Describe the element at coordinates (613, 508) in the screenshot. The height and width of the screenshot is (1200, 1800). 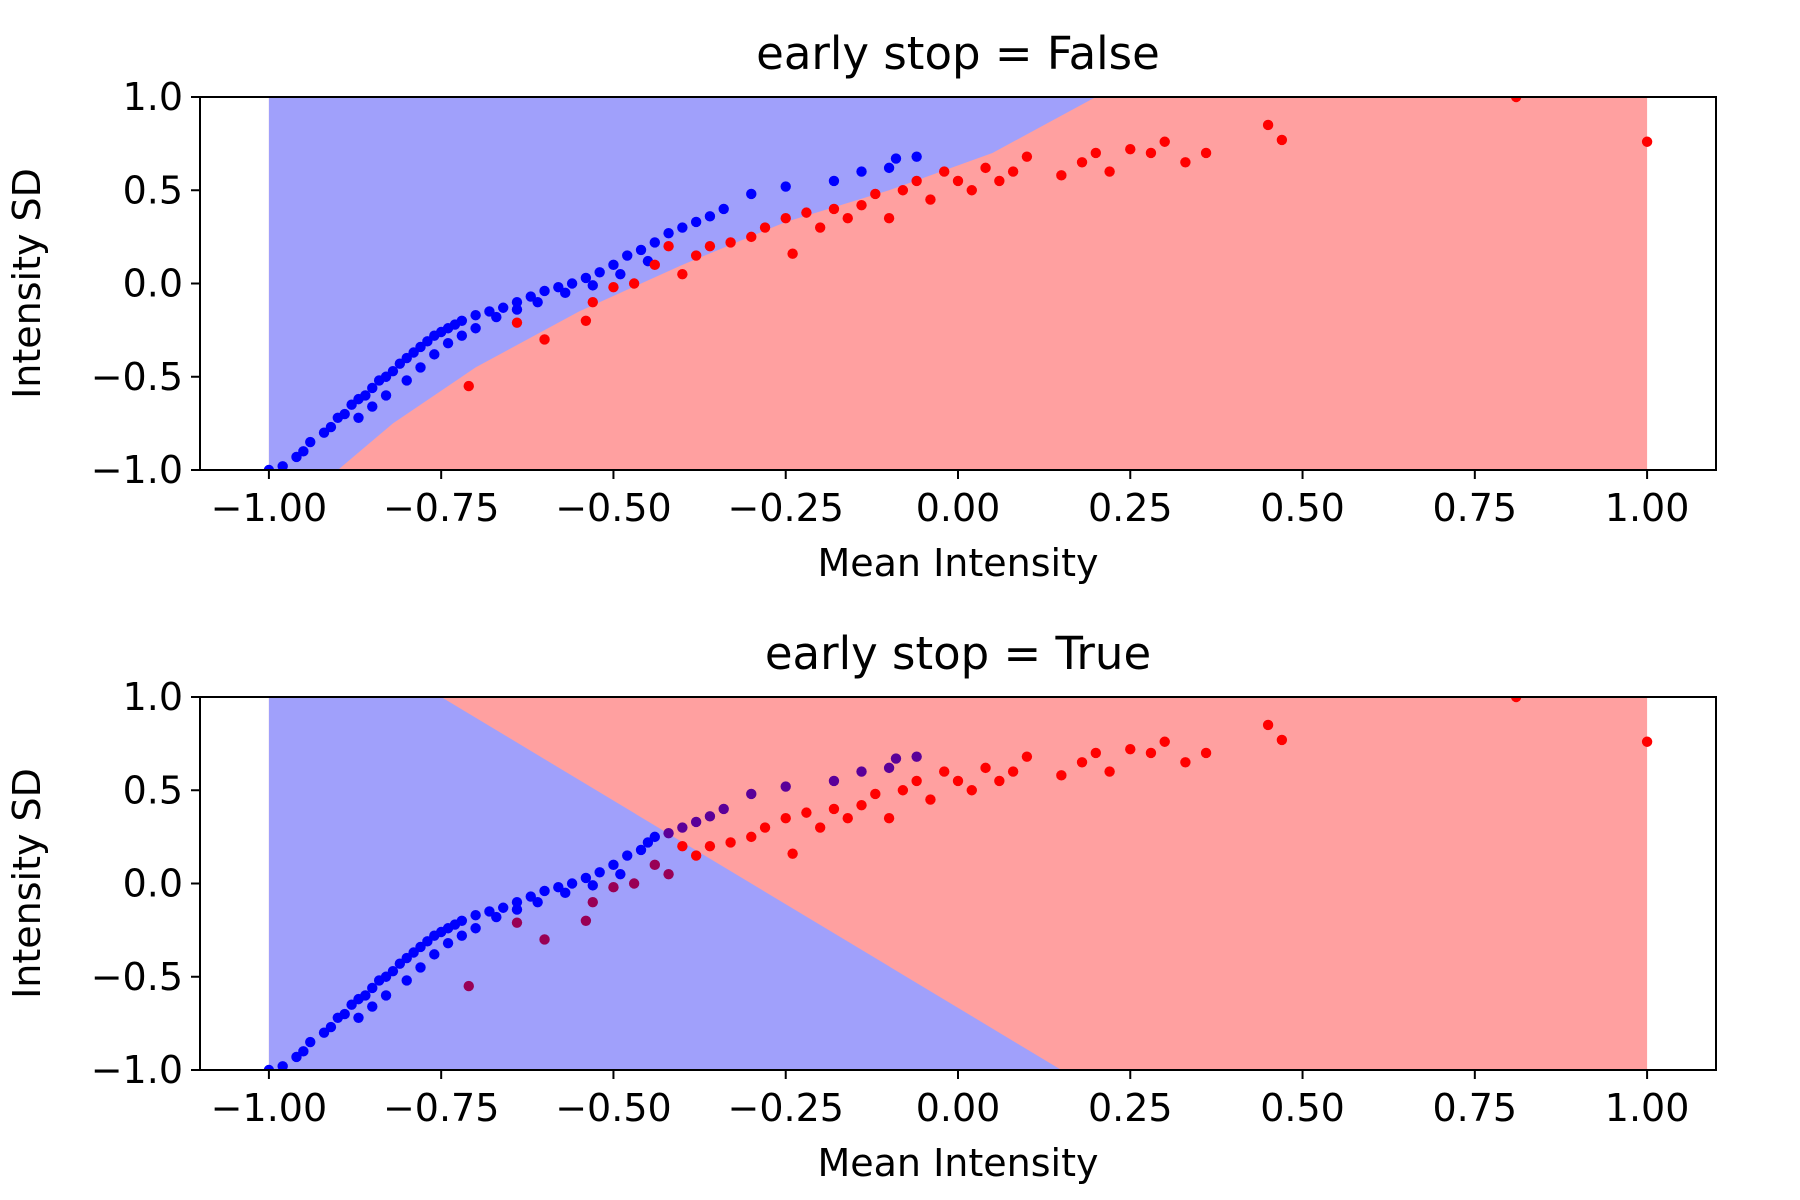
I see `x-tick-label: −0.50` at that location.